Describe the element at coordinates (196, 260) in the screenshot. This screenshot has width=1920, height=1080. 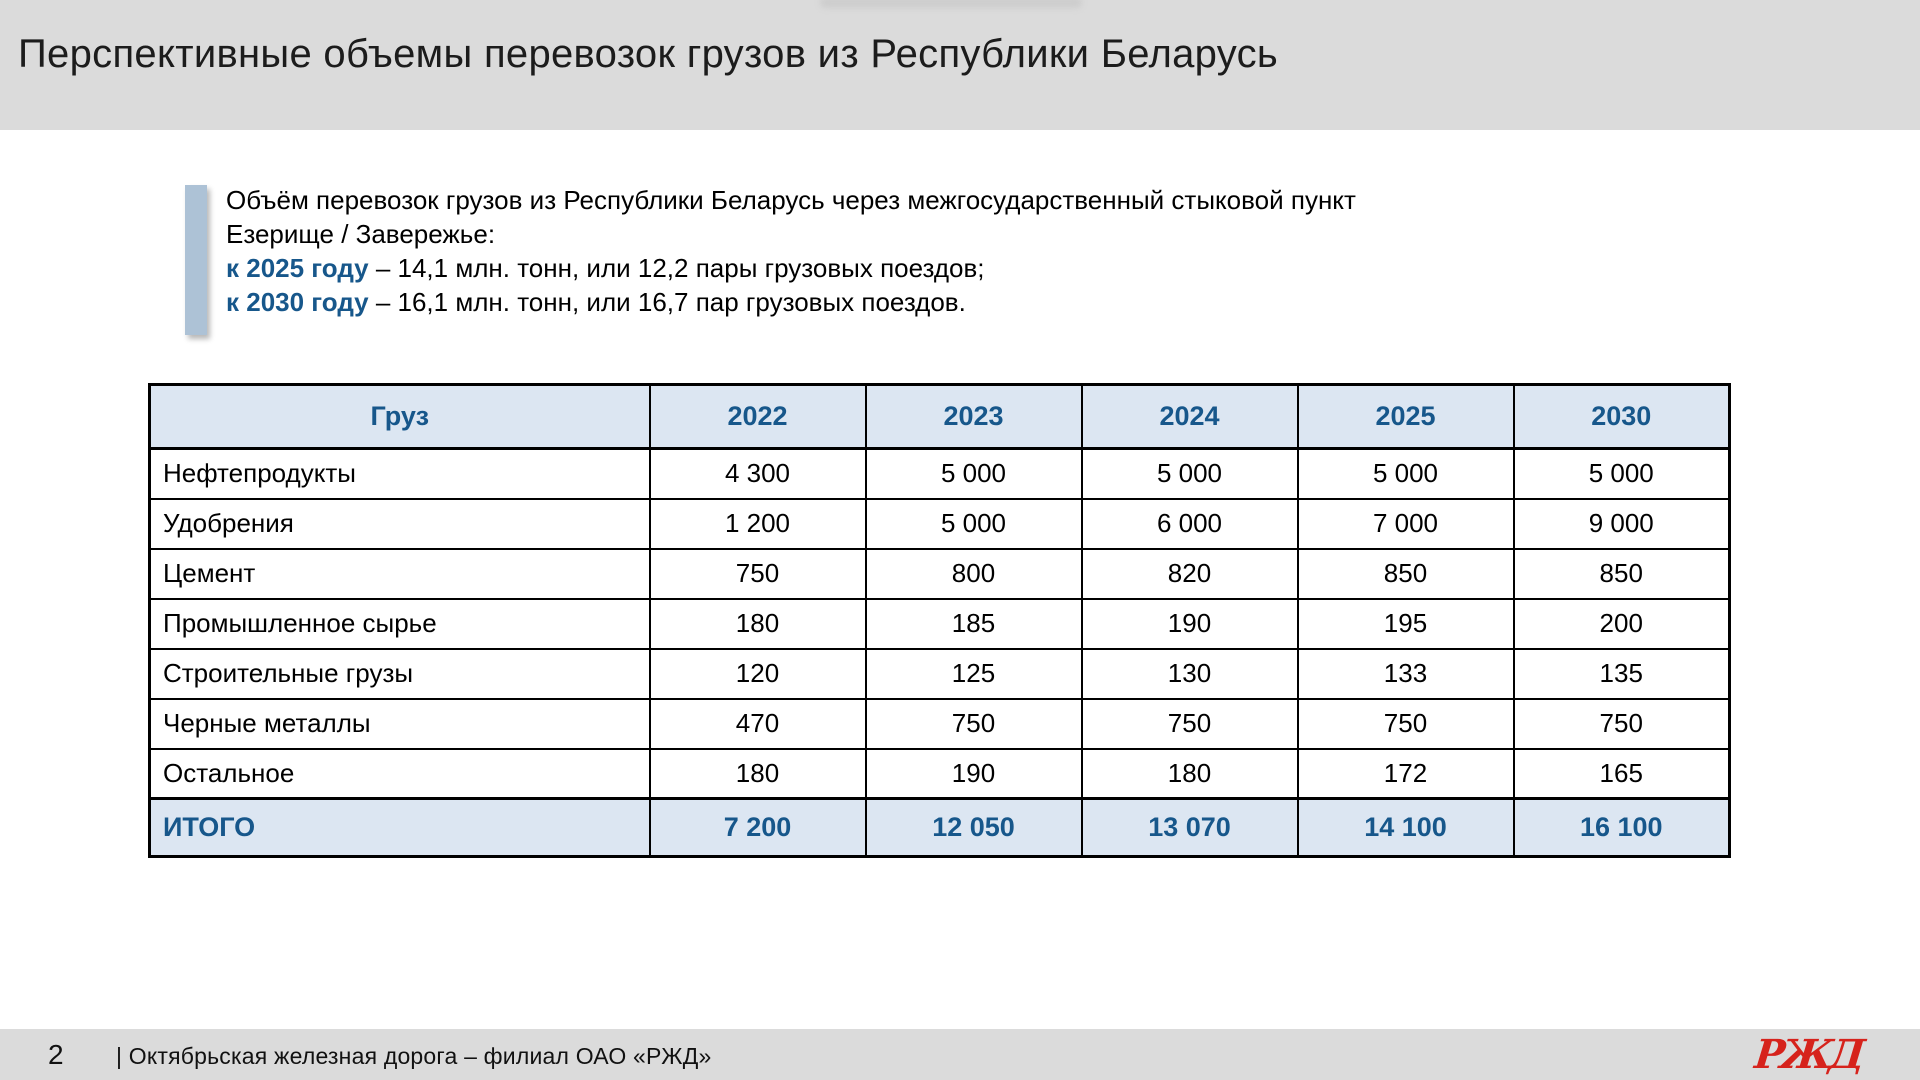
I see `accent-bar` at that location.